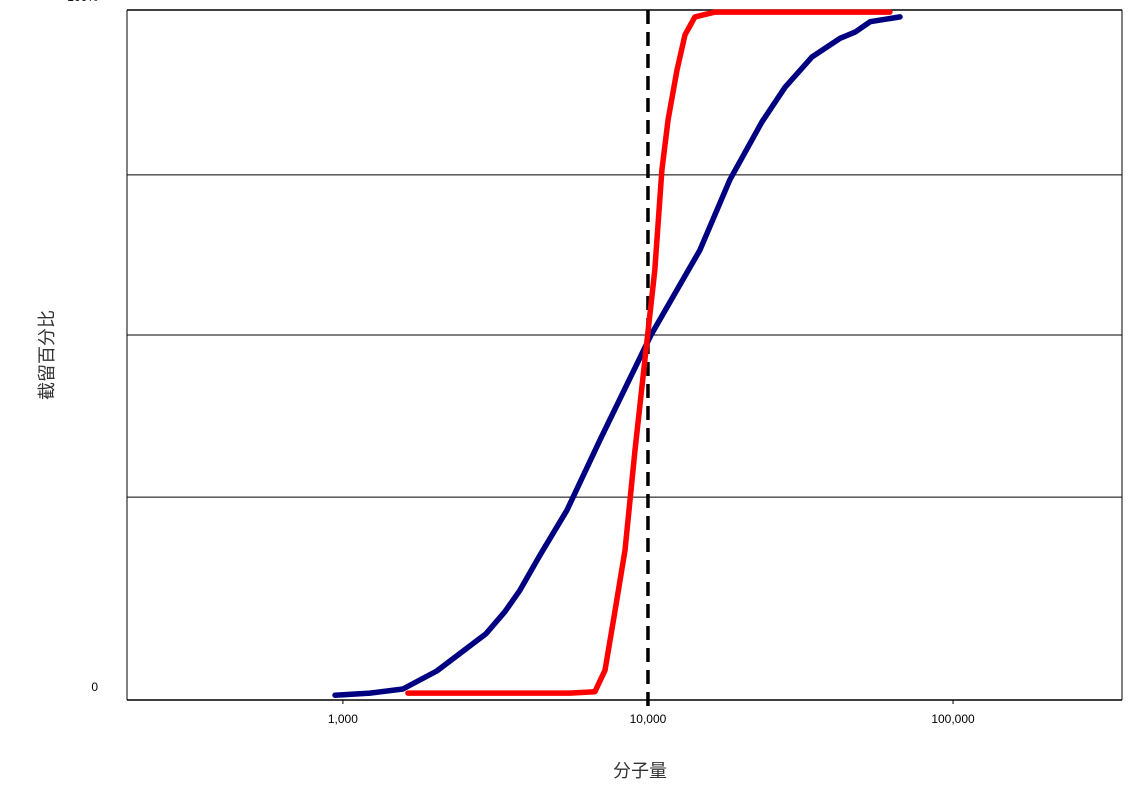 The height and width of the screenshot is (790, 1142). Describe the element at coordinates (82, 2) in the screenshot. I see `y-tick-label: 100%` at that location.